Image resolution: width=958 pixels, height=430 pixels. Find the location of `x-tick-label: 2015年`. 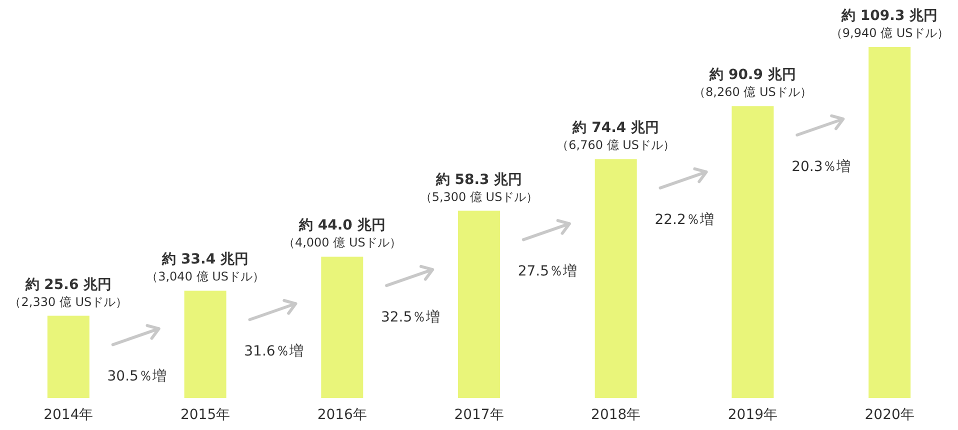

x-tick-label: 2015年 is located at coordinates (205, 415).